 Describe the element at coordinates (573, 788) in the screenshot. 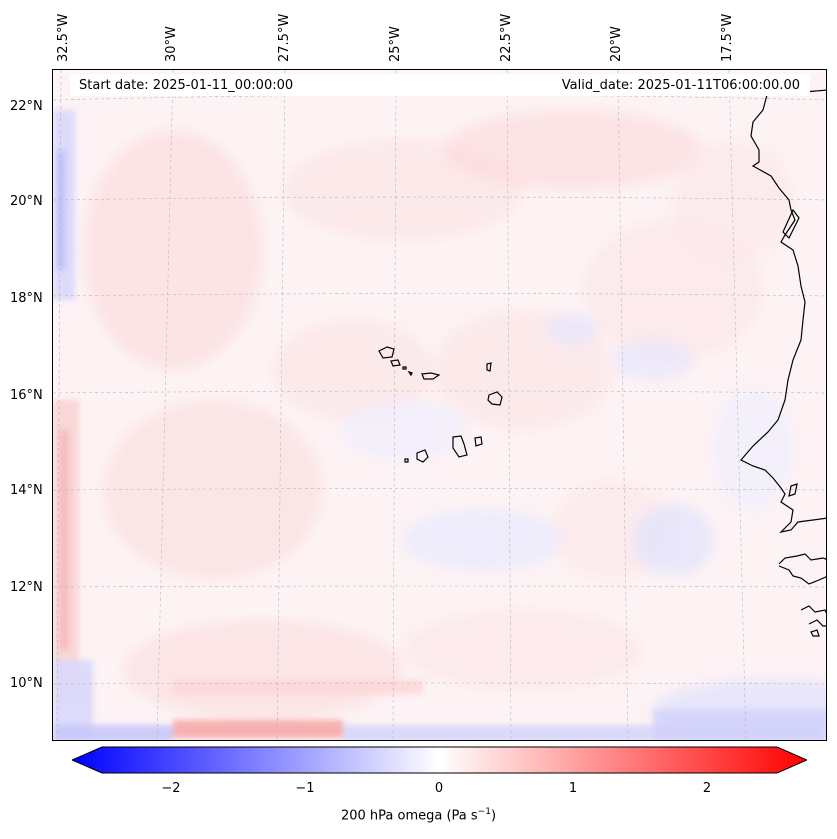

I see `colorbar-tick-1: 1` at that location.